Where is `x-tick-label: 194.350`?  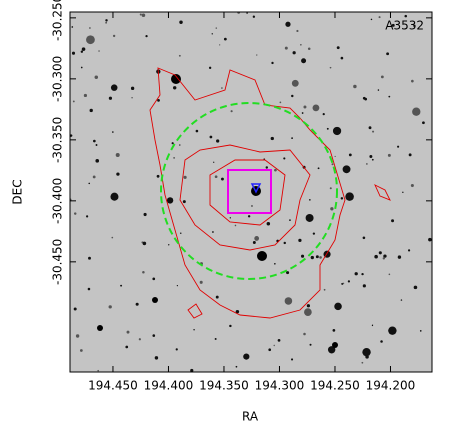
x-tick-label: 194.350 is located at coordinates (224, 386).